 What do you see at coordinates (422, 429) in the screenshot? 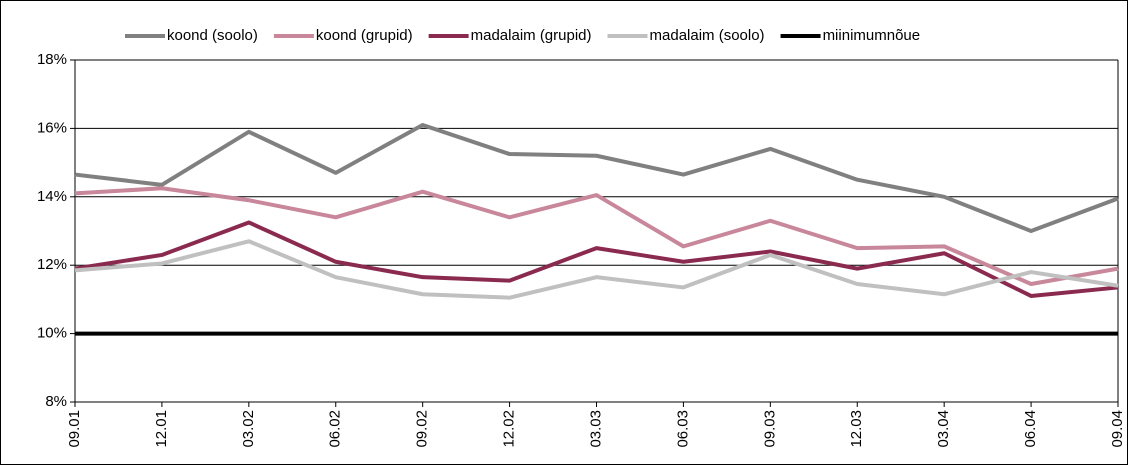
I see `x-tick-label: 09.02` at bounding box center [422, 429].